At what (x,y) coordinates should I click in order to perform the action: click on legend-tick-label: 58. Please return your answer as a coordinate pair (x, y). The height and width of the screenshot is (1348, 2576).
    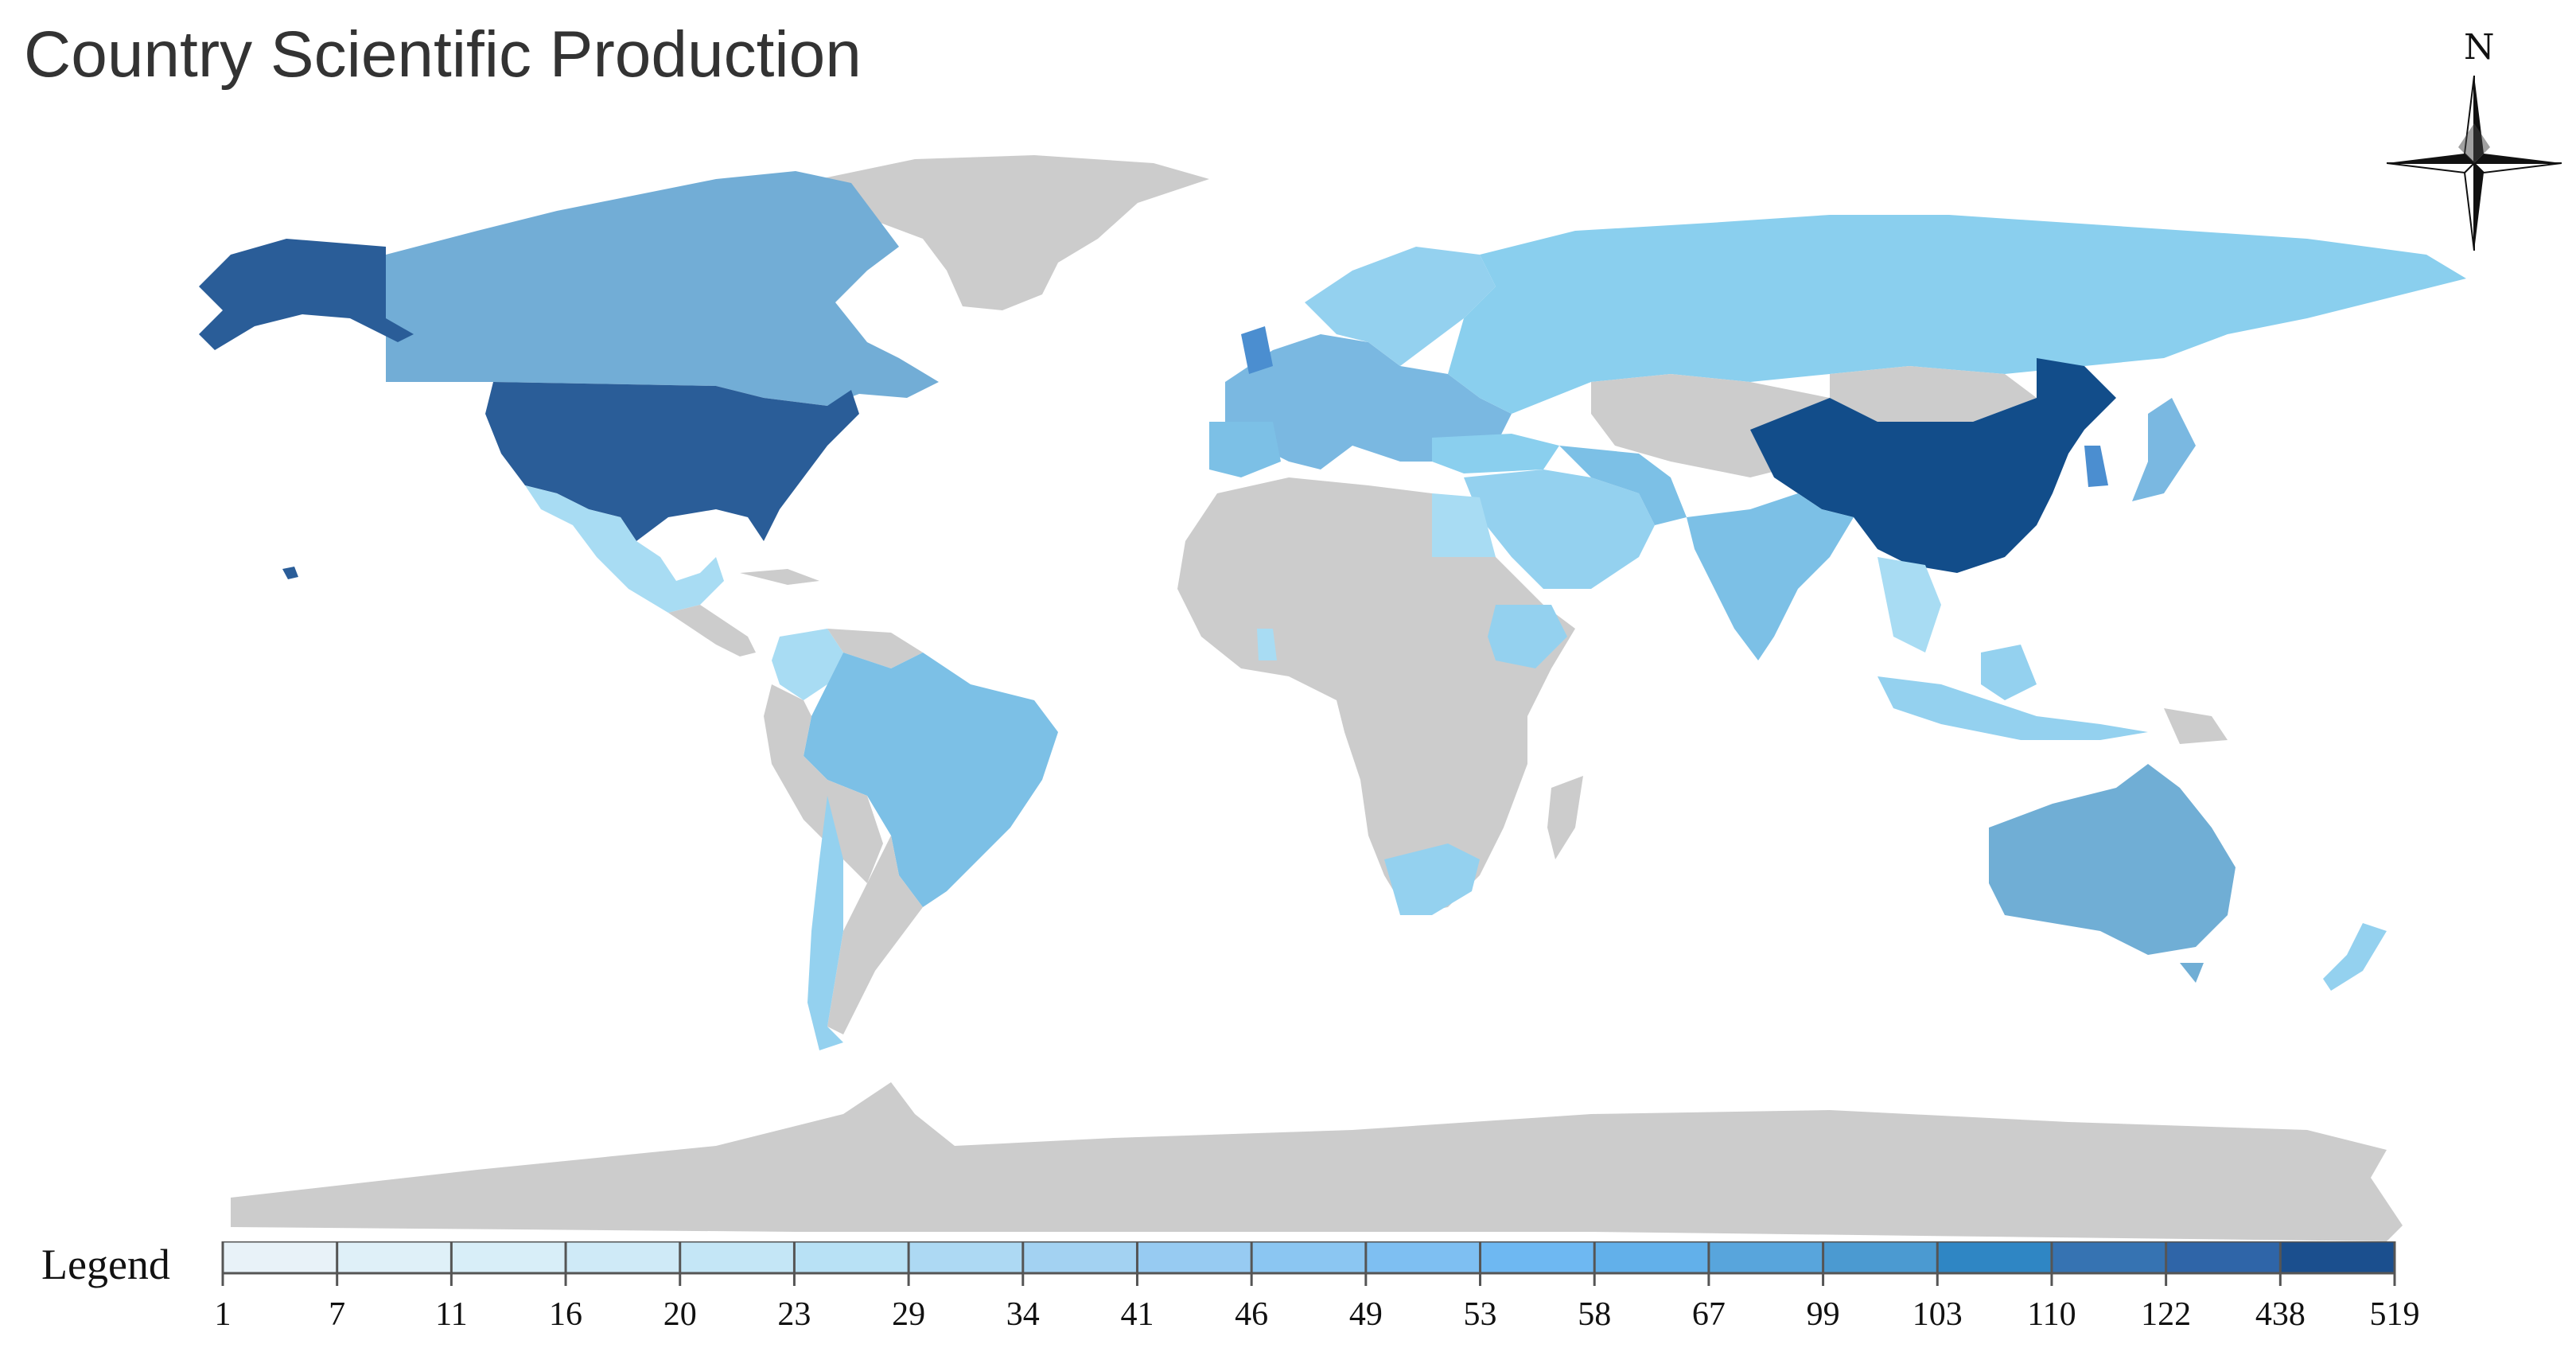
    Looking at the image, I should click on (1595, 1314).